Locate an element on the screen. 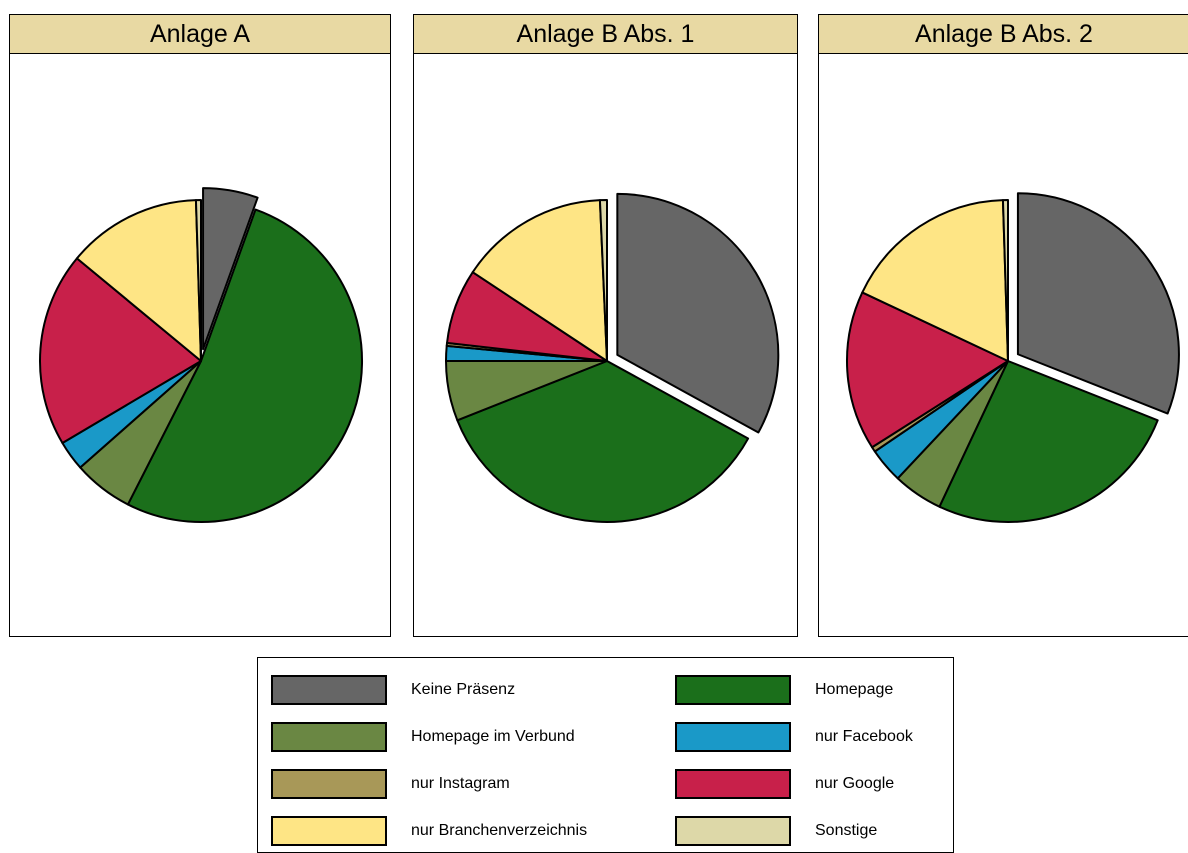 This screenshot has height=853, width=1188. legend-label: nur Facebook is located at coordinates (864, 736).